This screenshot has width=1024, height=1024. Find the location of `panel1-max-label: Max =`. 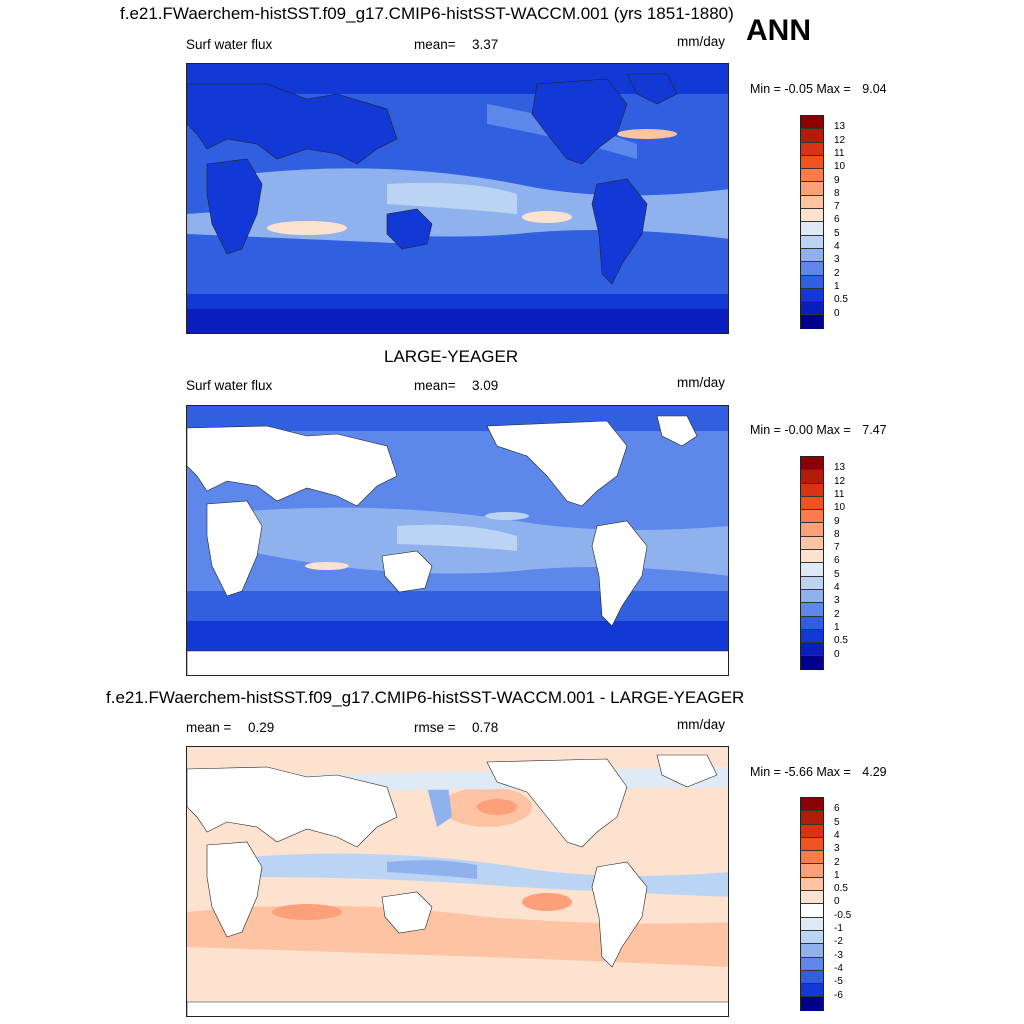

panel1-max-label: Max = is located at coordinates (833, 89).